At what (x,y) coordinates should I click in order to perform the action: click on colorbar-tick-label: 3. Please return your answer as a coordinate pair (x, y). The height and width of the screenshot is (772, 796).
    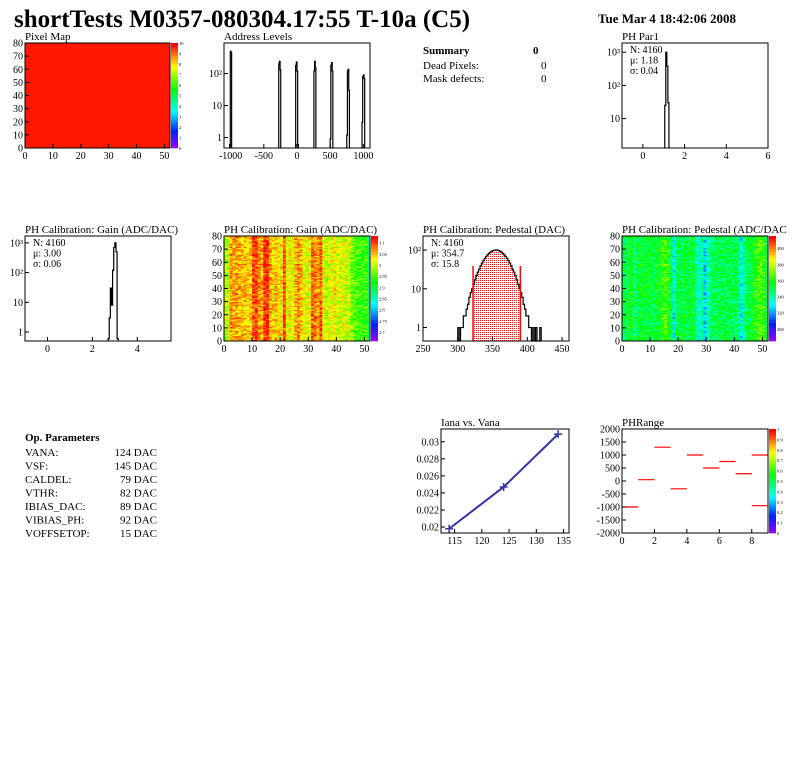
    Looking at the image, I should click on (180, 117).